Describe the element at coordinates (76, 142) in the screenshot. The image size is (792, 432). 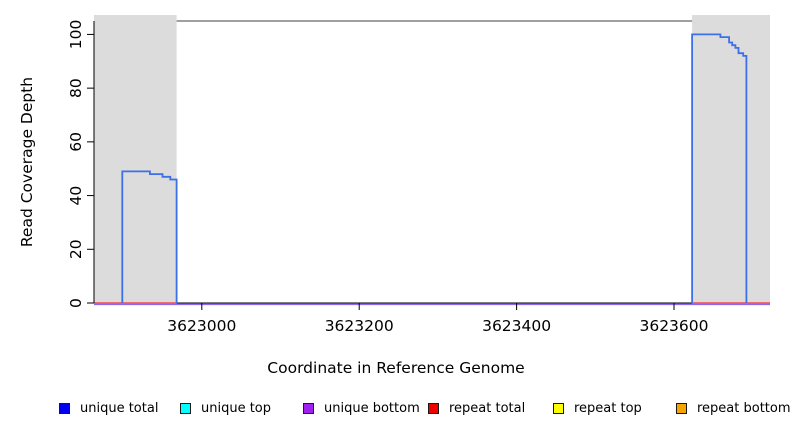
I see `y-tick-label: 60` at that location.